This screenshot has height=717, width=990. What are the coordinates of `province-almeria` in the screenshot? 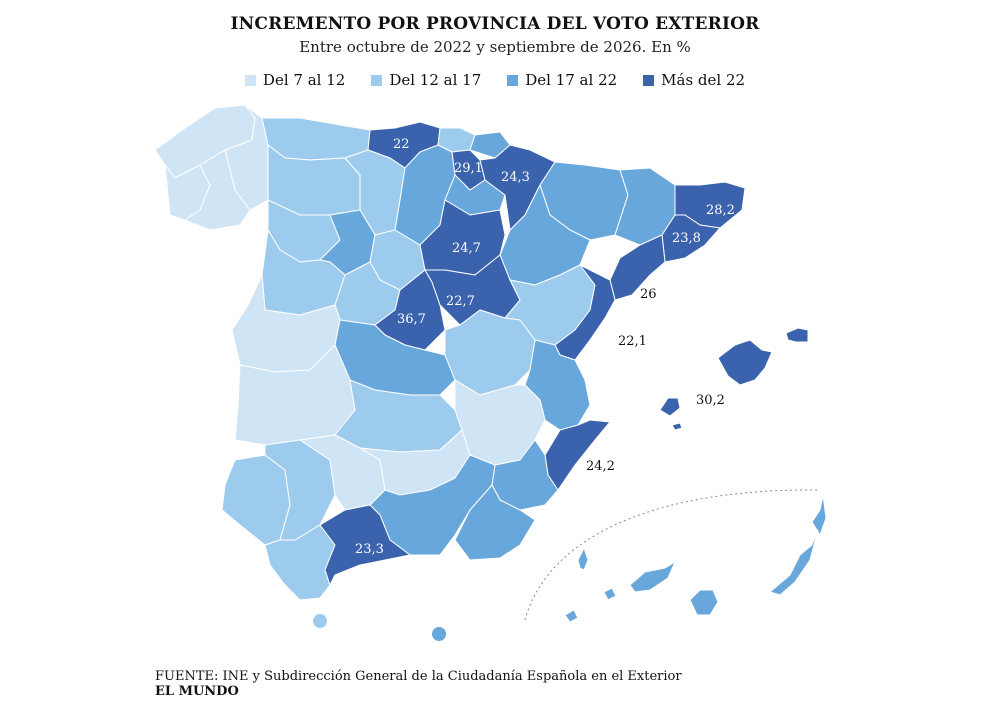 It's located at (495, 522).